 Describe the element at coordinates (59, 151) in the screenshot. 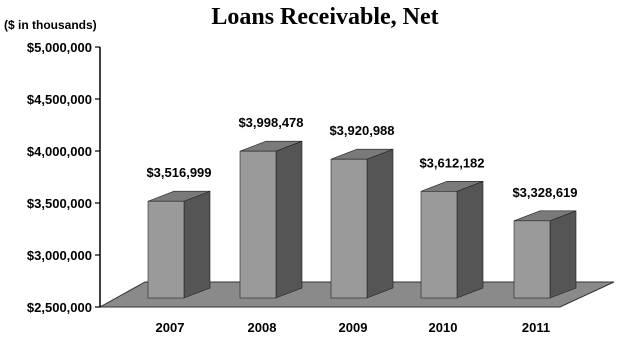

I see `y-tick-label: $4,000,000` at that location.